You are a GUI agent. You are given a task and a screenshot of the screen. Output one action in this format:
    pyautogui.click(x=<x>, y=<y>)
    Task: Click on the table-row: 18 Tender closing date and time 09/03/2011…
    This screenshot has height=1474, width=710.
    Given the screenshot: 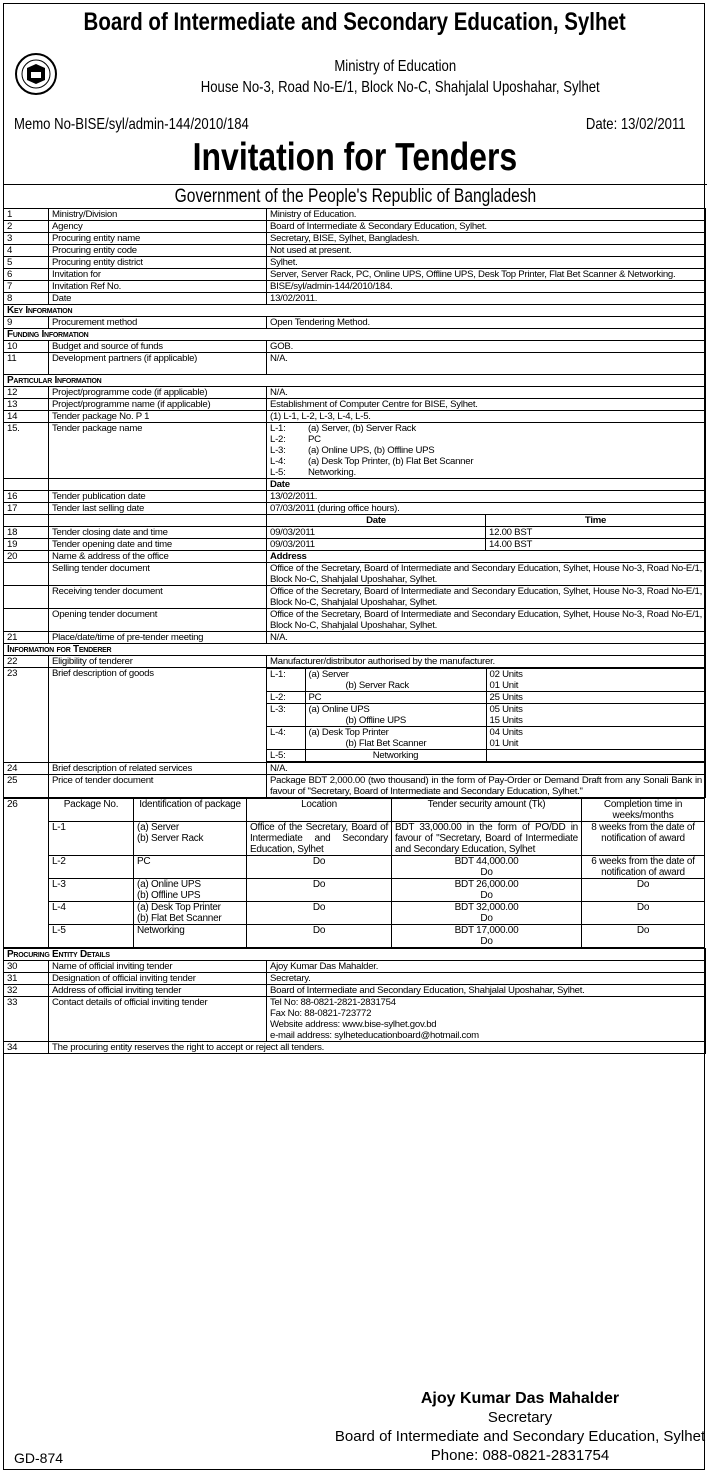 What is the action you would take?
    pyautogui.click(x=354, y=532)
    